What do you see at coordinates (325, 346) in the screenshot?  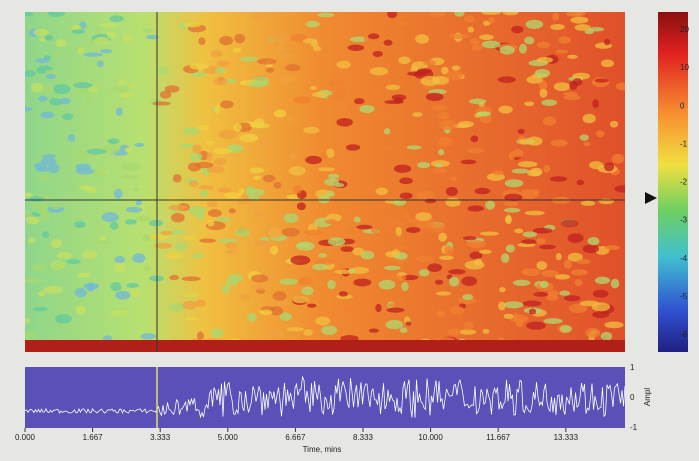 I see `spectrogram-band` at bounding box center [325, 346].